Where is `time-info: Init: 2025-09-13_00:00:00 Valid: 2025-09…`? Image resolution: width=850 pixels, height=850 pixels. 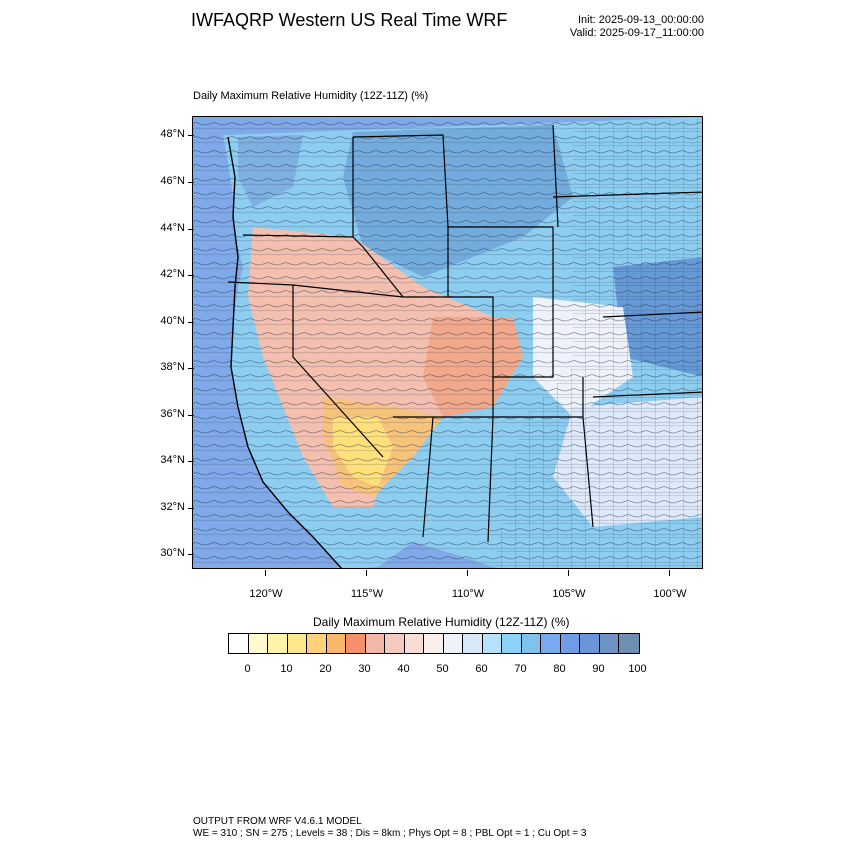
time-info: Init: 2025-09-13_00:00:00 Valid: 2025-09… is located at coordinates (637, 27).